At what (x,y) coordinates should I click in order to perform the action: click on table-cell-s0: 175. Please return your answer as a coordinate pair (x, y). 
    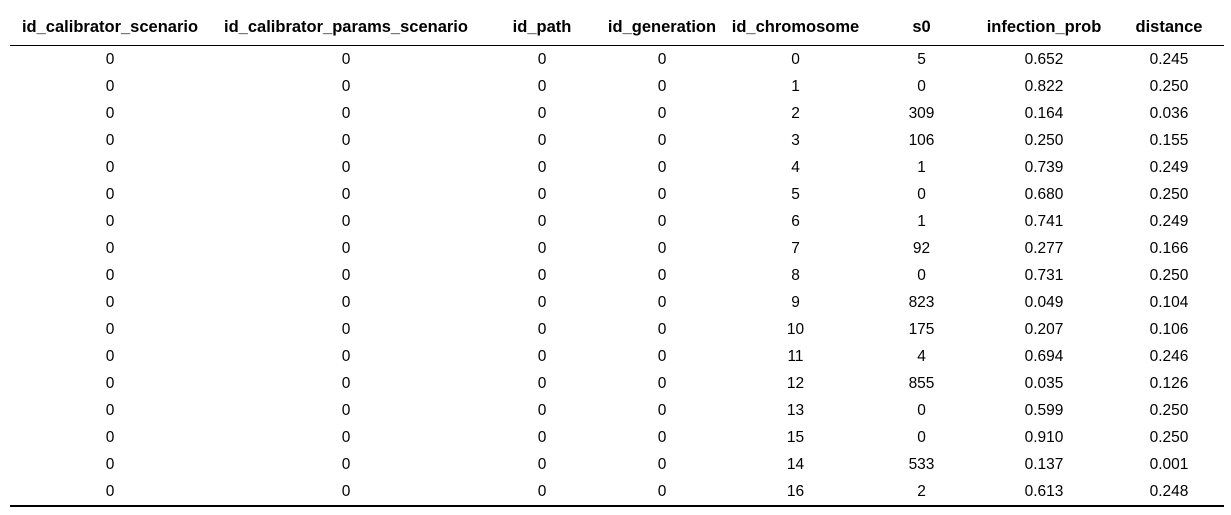
    Looking at the image, I should click on (921, 329).